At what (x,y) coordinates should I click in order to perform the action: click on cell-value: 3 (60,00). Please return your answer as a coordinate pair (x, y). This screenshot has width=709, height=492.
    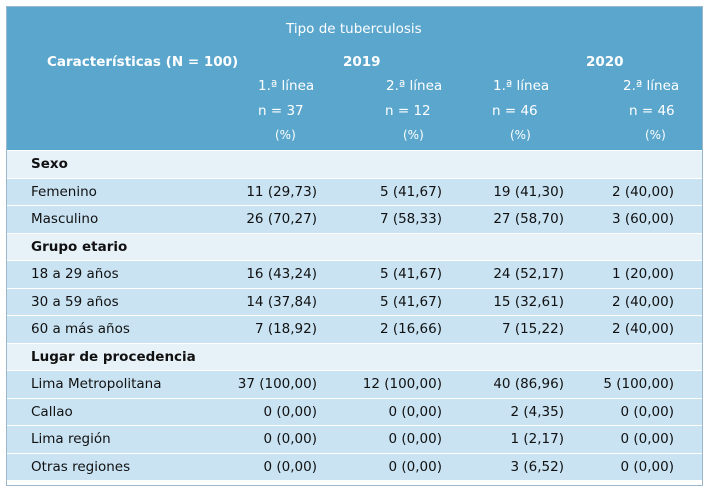
    Looking at the image, I should click on (642, 219).